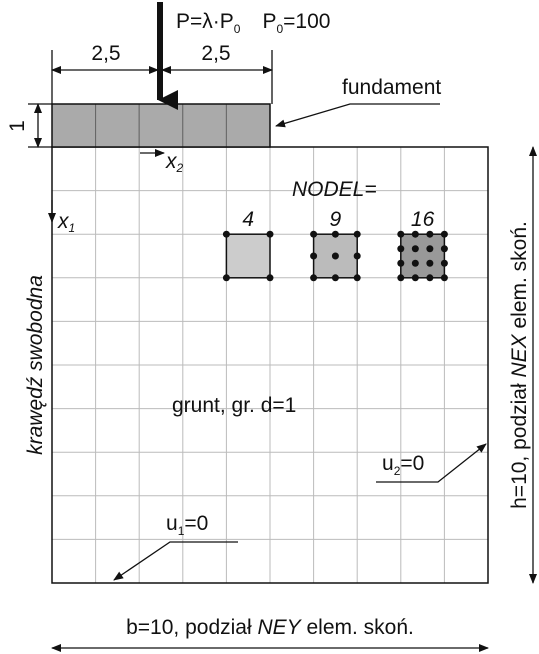 The width and height of the screenshot is (539, 654). Describe the element at coordinates (174, 162) in the screenshot. I see `axis-label: x2` at that location.